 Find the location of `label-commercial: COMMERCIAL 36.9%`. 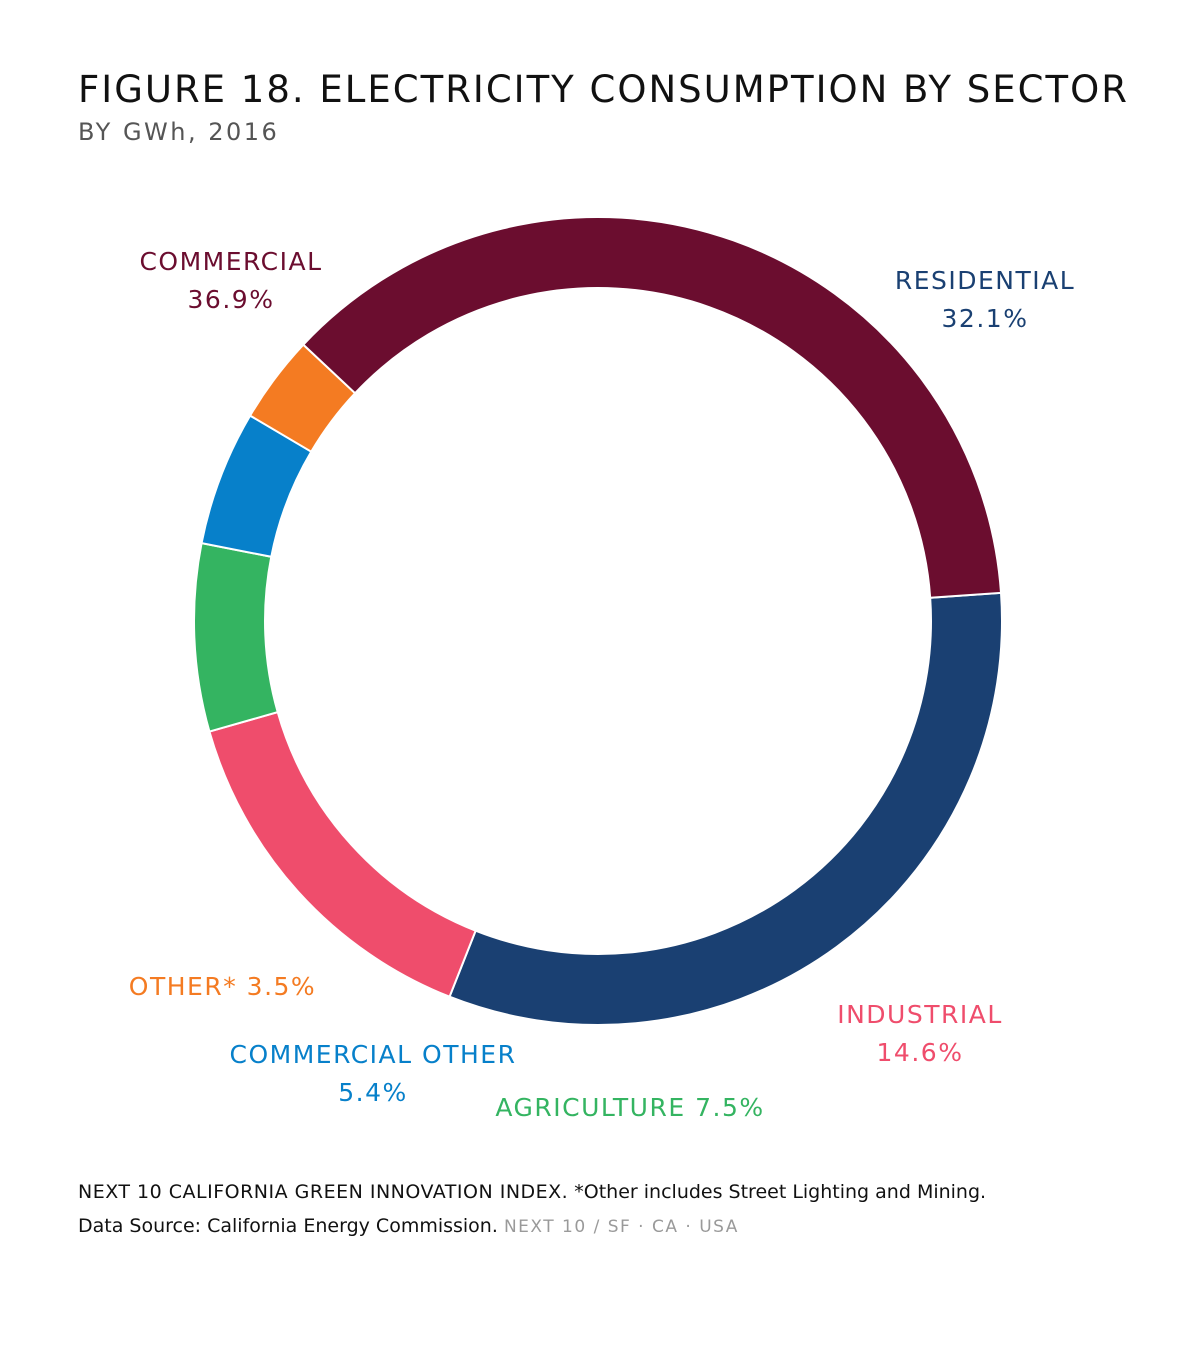

label-commercial: COMMERCIAL 36.9% is located at coordinates (231, 281).